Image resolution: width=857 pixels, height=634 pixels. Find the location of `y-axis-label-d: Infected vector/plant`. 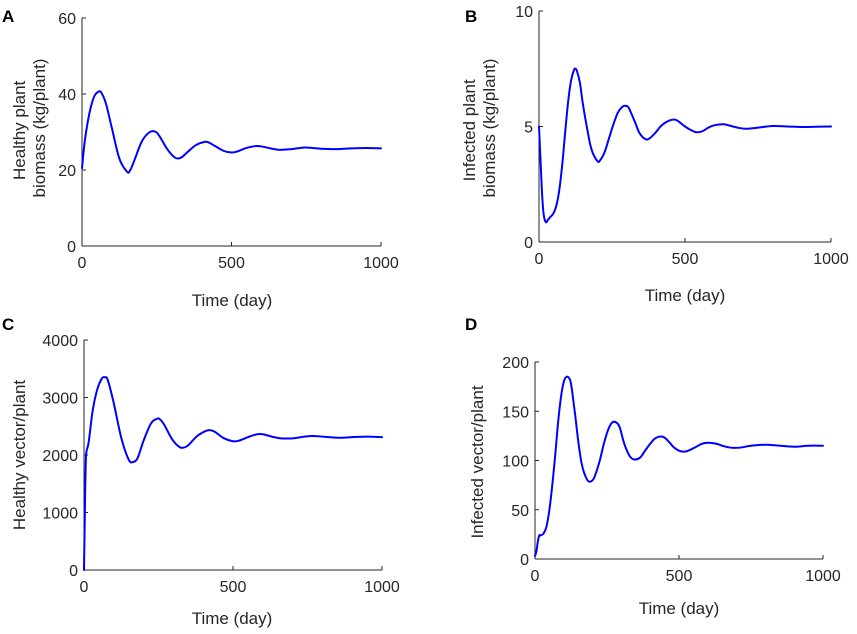

y-axis-label-d: Infected vector/plant is located at coordinates (477, 461).